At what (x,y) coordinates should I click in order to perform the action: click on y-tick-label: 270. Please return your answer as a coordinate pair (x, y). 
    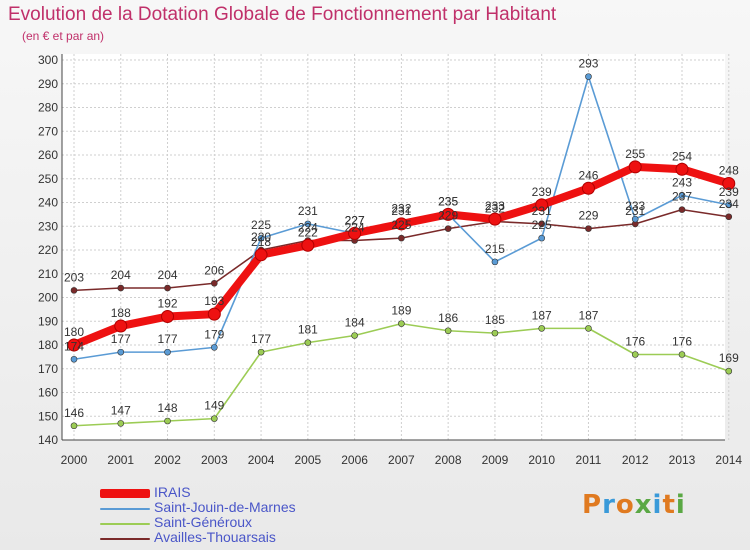
    Looking at the image, I should click on (48, 131).